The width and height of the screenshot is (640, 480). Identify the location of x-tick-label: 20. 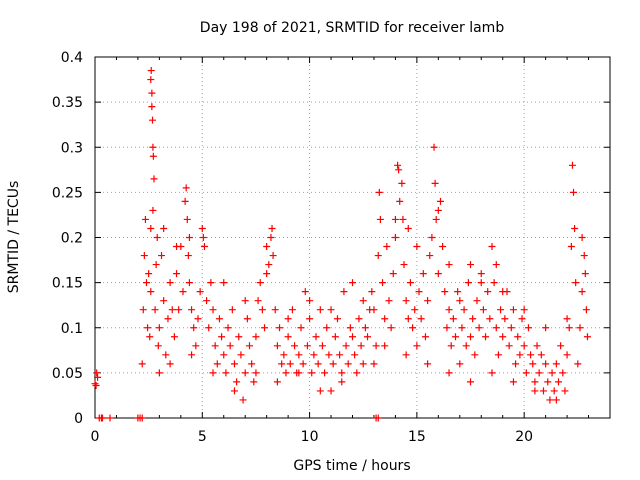
(524, 437).